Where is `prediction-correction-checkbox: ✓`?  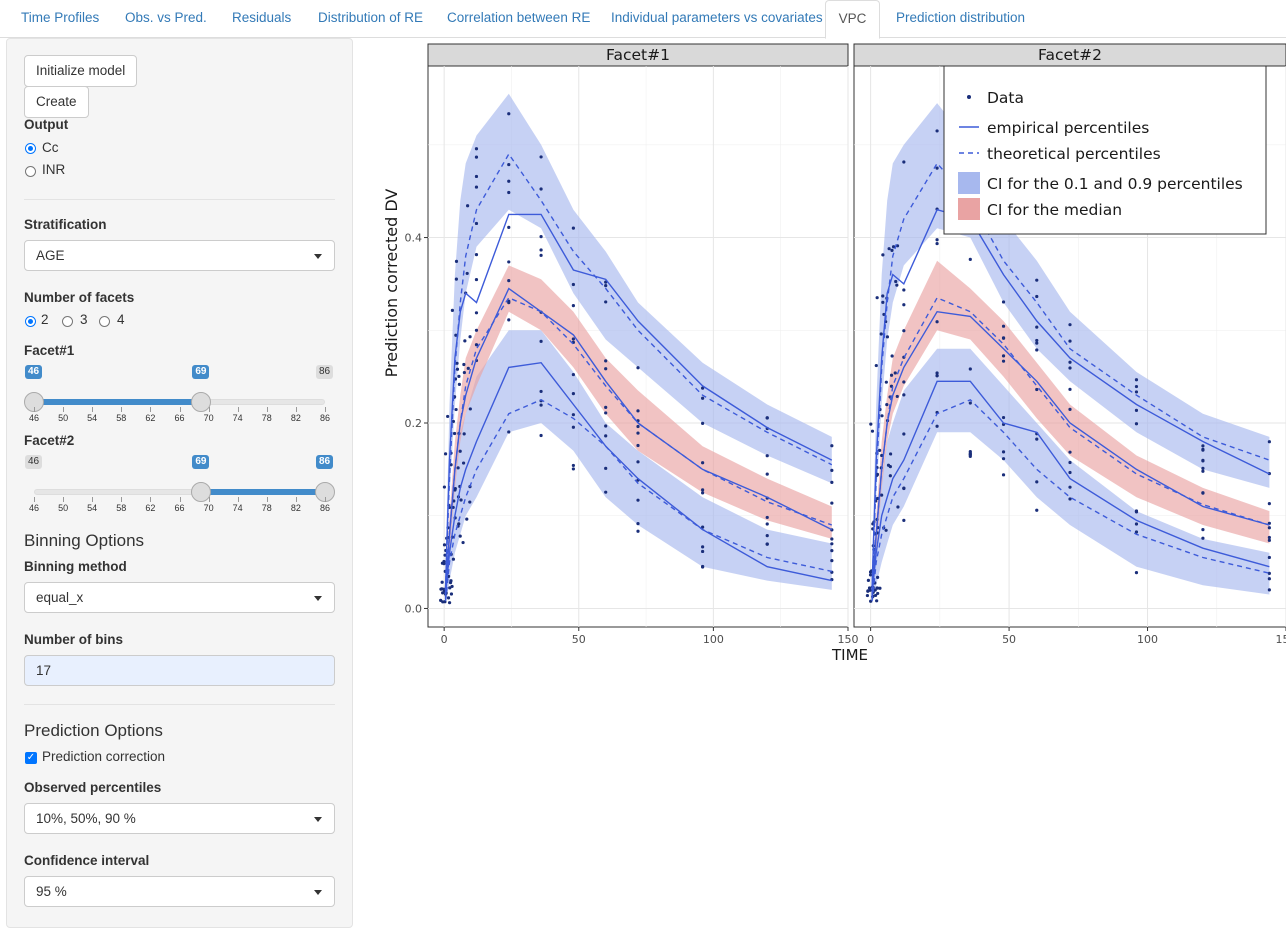
prediction-correction-checkbox: ✓ is located at coordinates (31, 758).